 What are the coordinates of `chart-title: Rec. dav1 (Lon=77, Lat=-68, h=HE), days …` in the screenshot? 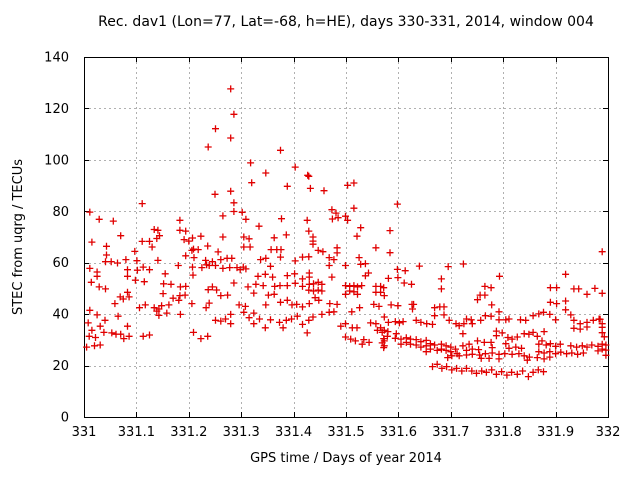 It's located at (346, 22).